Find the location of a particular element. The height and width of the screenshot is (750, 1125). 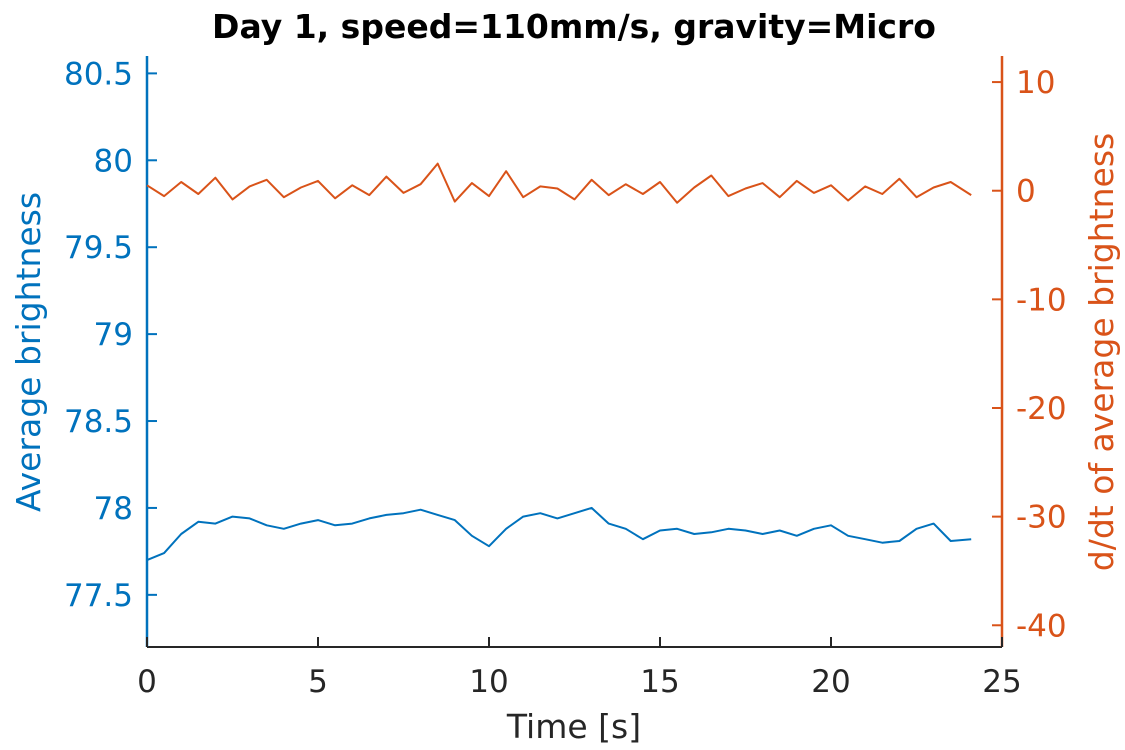

chart-title: Day 1, speed=110mm/s, gravity=Micro is located at coordinates (574, 26).